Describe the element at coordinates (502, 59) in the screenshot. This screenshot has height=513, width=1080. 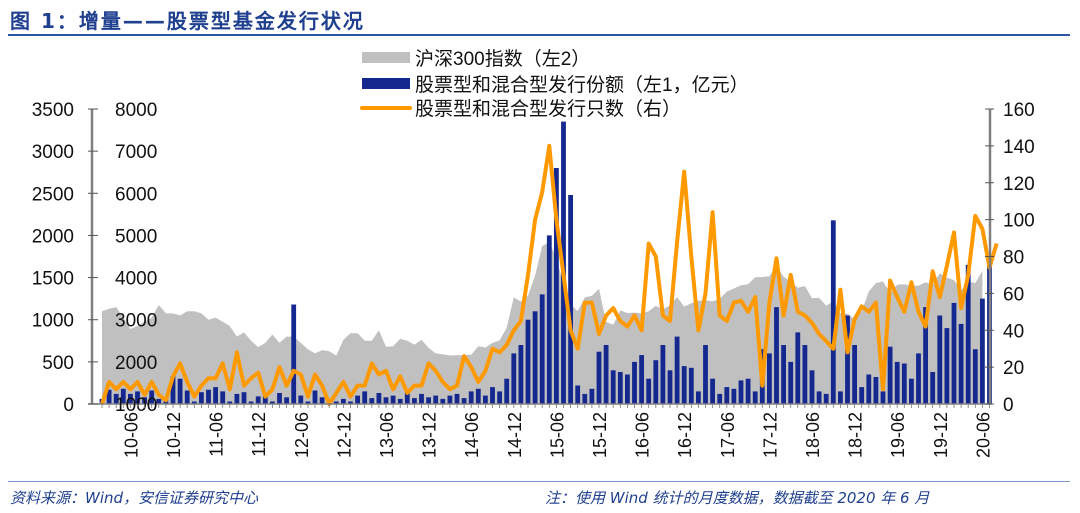
I see `legend-entry: 沪深300指数（左2）` at that location.